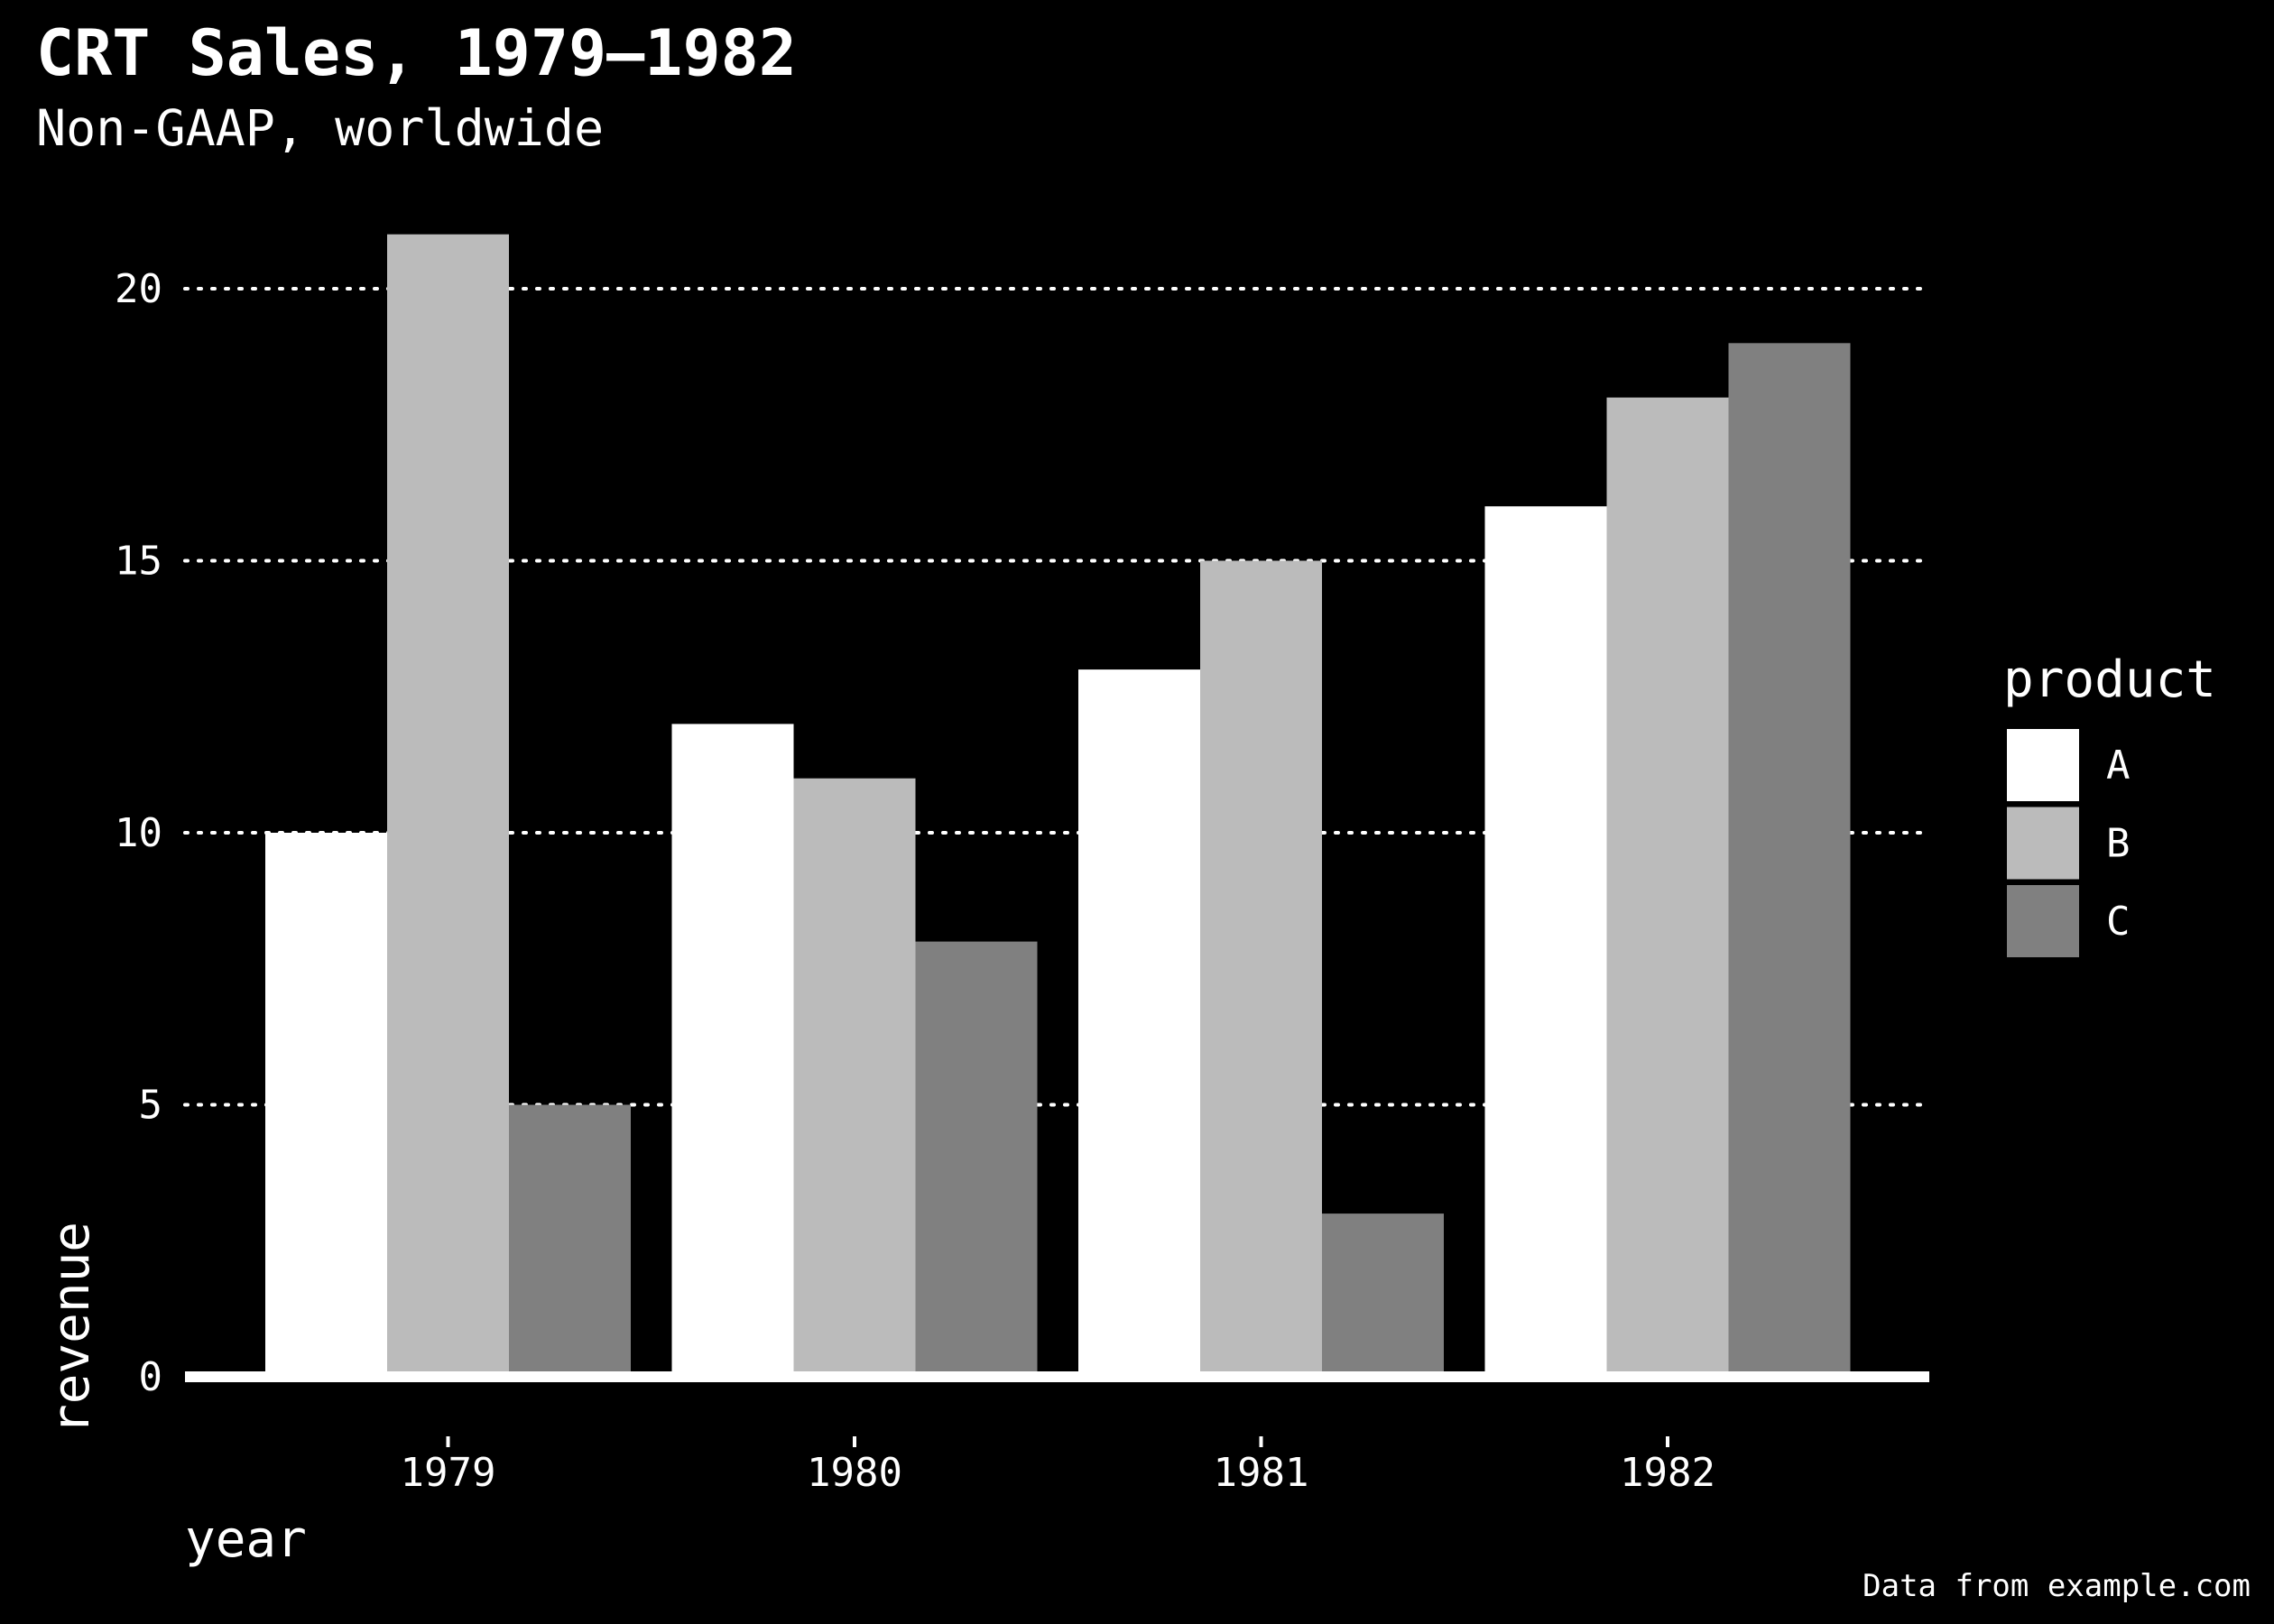  I want to click on x-tick-label-1982: 1982, so click(1668, 1473).